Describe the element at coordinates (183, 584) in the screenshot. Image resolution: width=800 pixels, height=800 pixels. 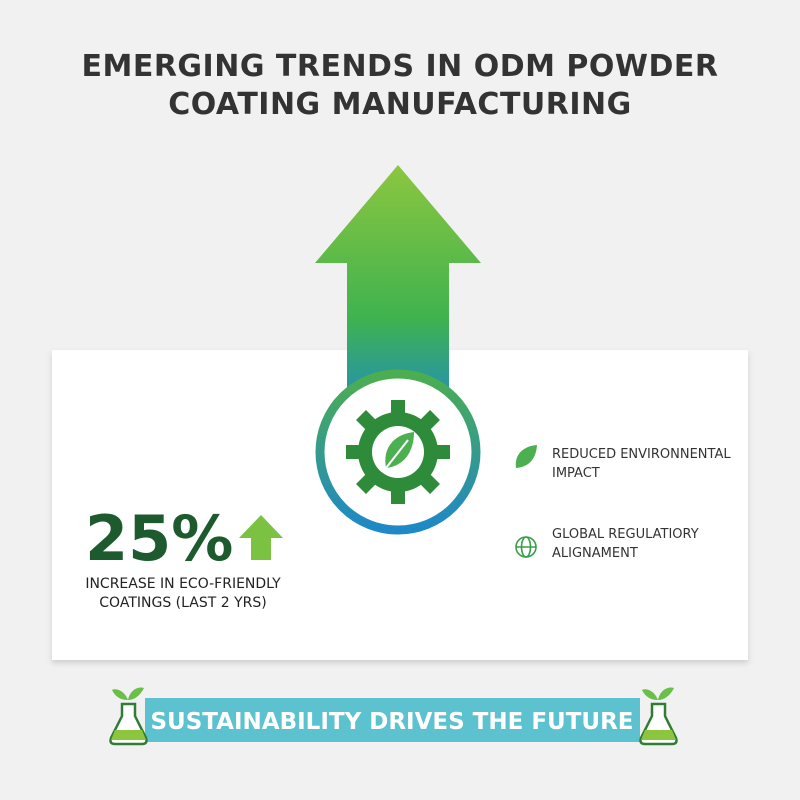
I see `stat-label: INCREASE IN ECO-FRIENDLY` at that location.